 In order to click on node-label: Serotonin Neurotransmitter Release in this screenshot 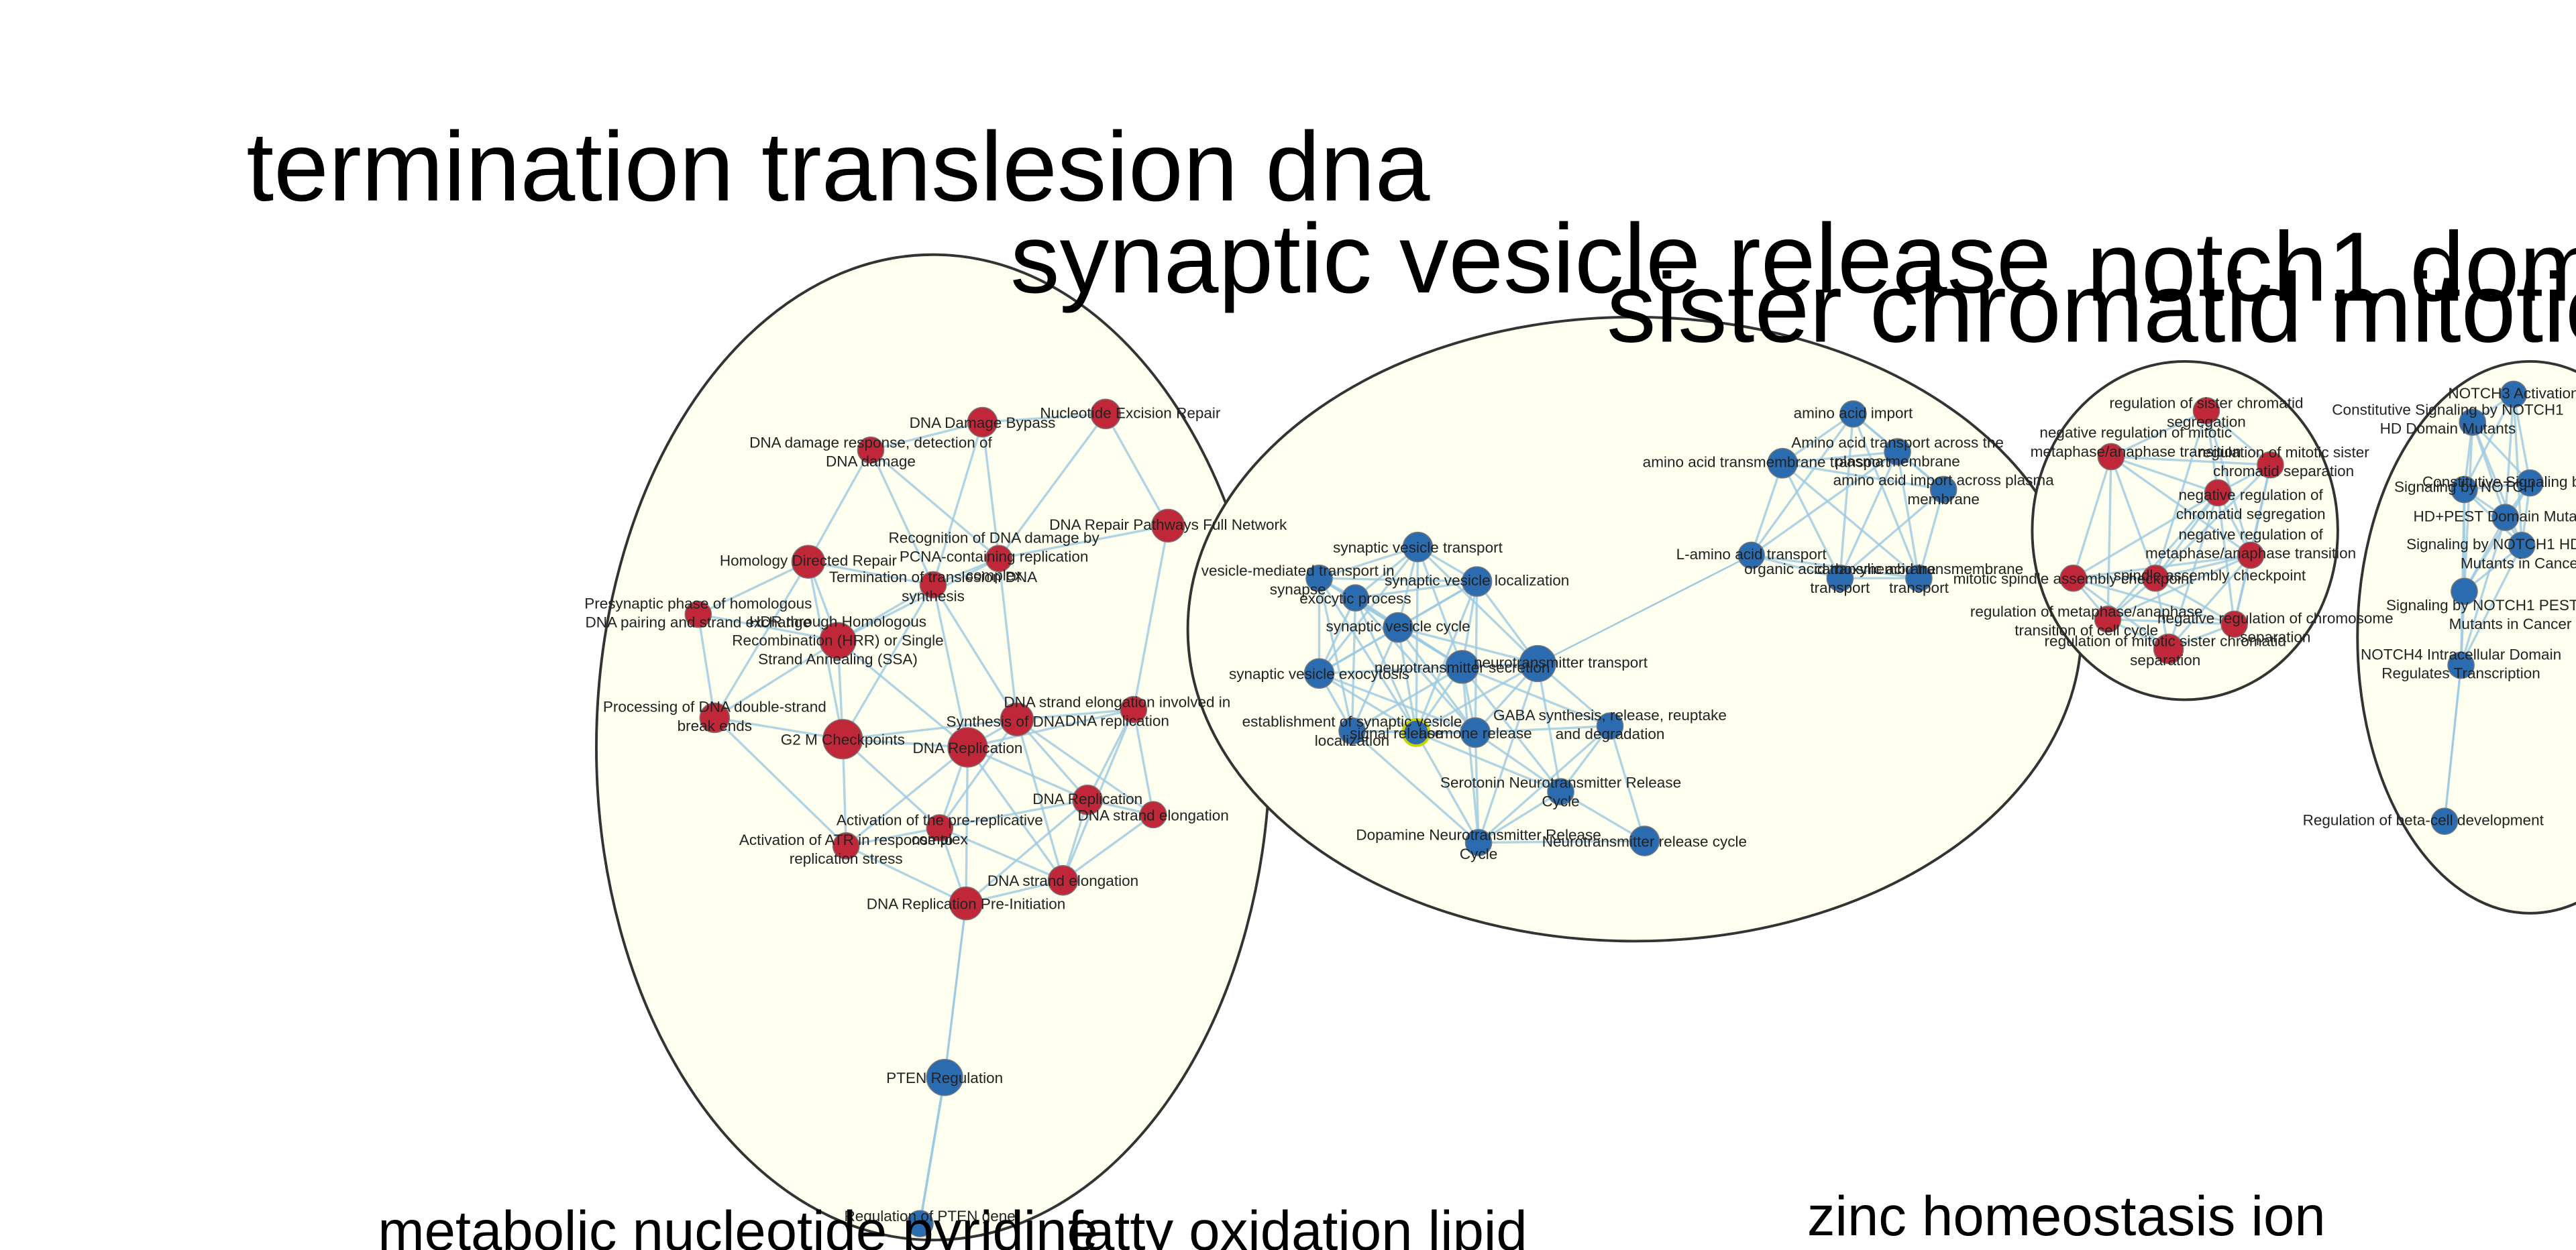, I will do `click(1560, 782)`.